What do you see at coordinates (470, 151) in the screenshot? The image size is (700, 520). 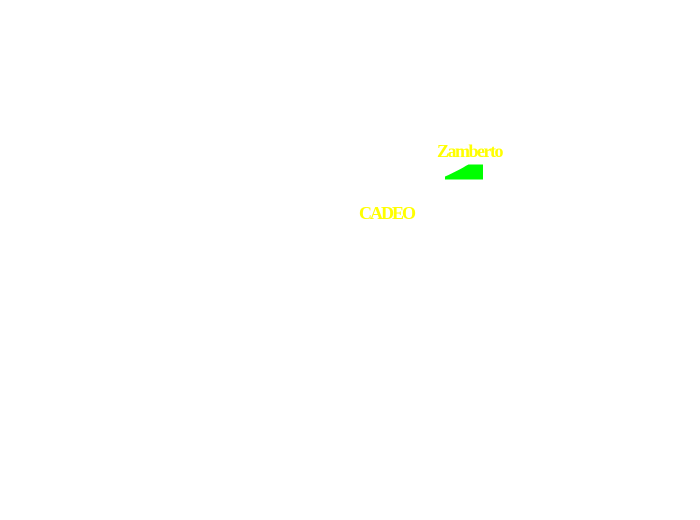 I see `map-label-zamberto: Zamberto` at bounding box center [470, 151].